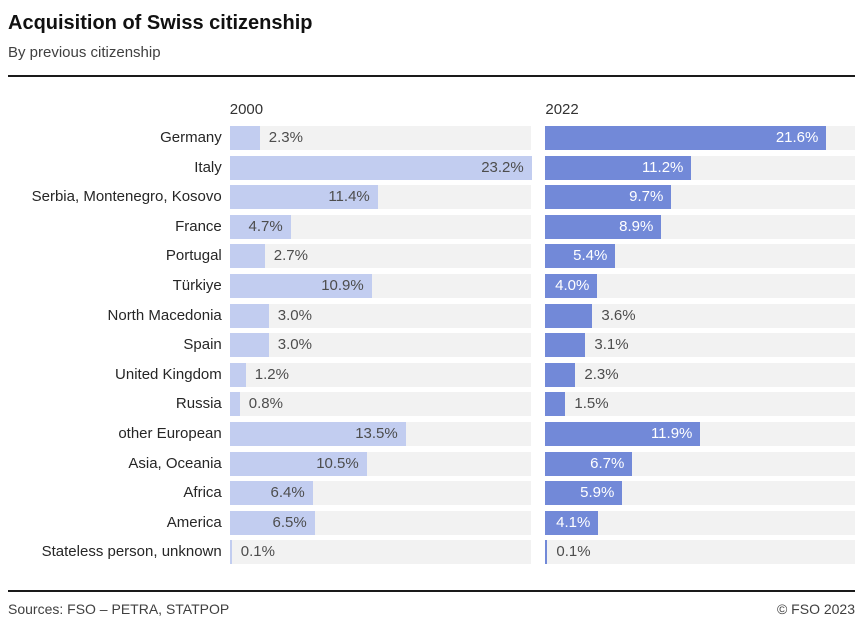  What do you see at coordinates (573, 552) in the screenshot?
I see `value-label: 0.1%` at bounding box center [573, 552].